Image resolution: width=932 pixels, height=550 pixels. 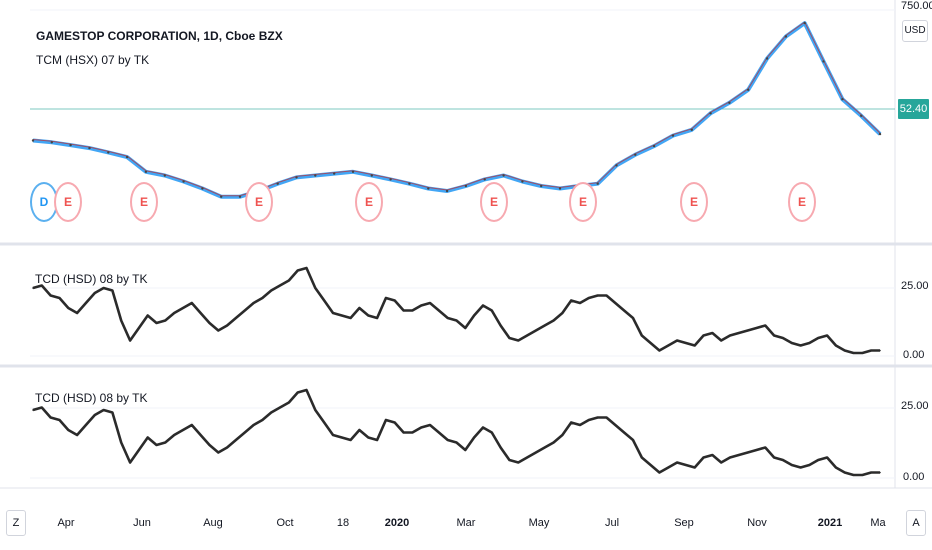 What do you see at coordinates (343, 523) in the screenshot?
I see `time-tick: 18` at bounding box center [343, 523].